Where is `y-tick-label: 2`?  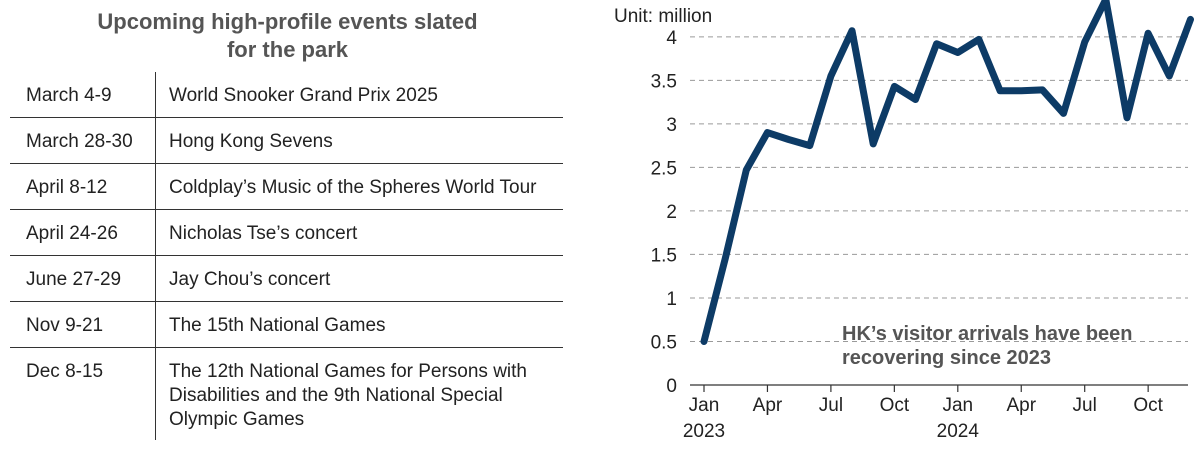 y-tick-label: 2 is located at coordinates (671, 212).